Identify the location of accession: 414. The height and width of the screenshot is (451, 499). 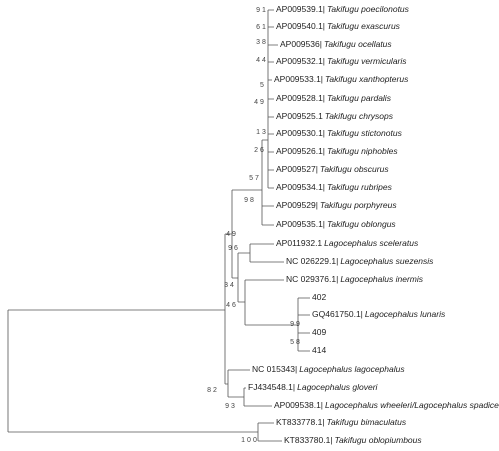
(319, 350).